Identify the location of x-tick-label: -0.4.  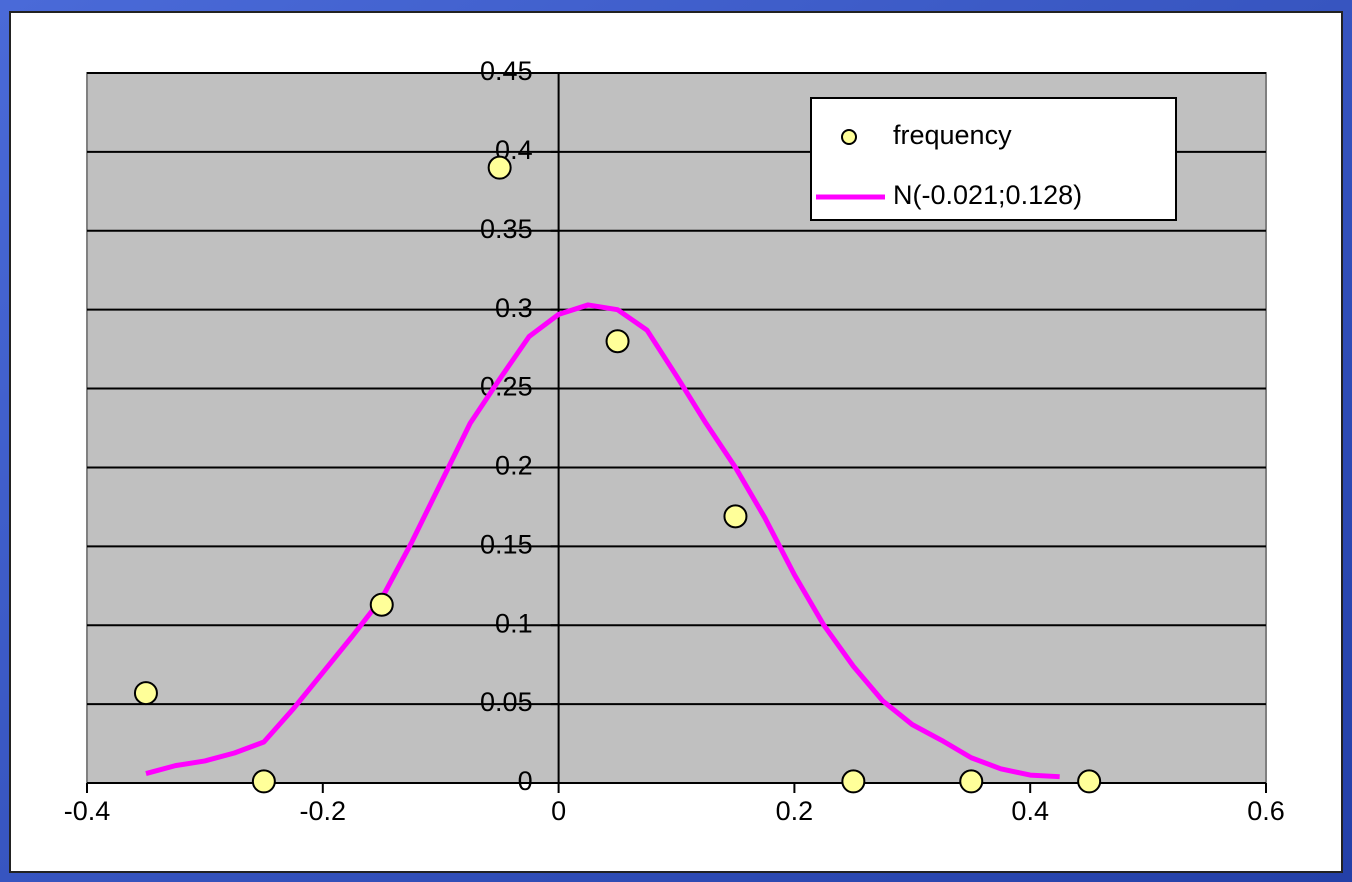
(87, 811).